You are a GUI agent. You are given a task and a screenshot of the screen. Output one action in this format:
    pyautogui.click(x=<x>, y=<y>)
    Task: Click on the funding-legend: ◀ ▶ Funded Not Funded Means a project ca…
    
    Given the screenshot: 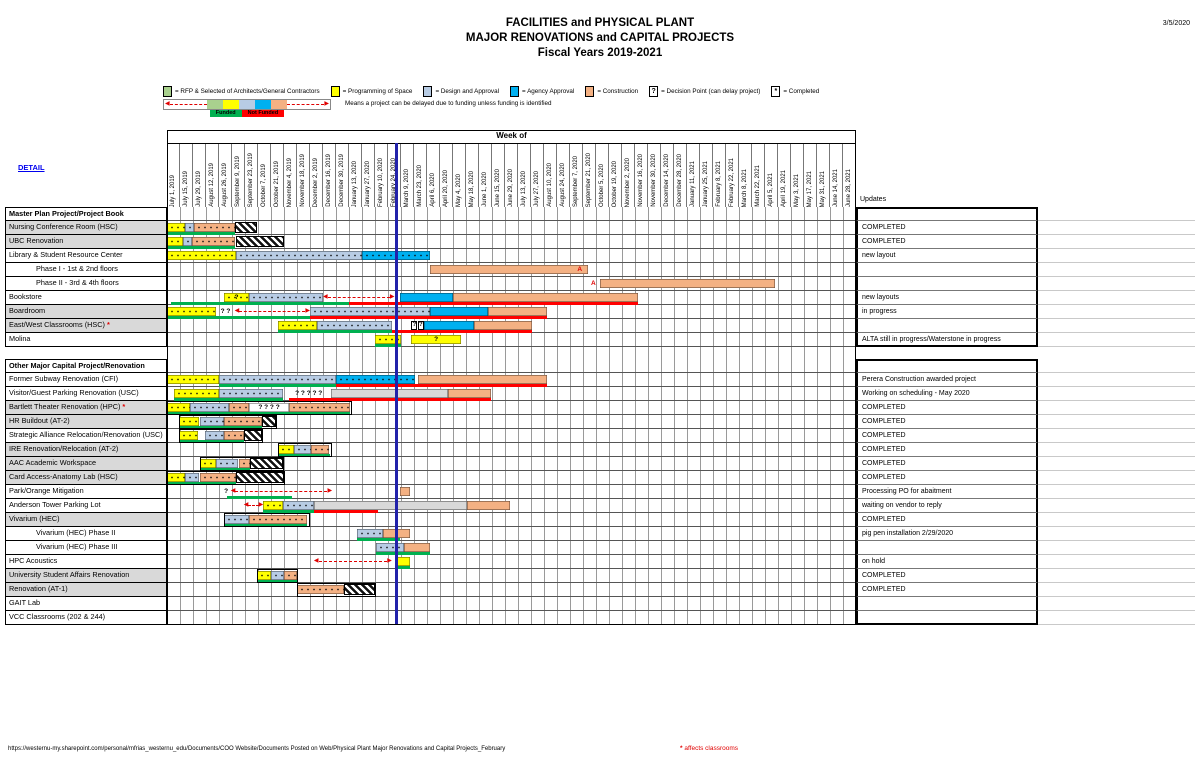 What is the action you would take?
    pyautogui.click(x=533, y=108)
    